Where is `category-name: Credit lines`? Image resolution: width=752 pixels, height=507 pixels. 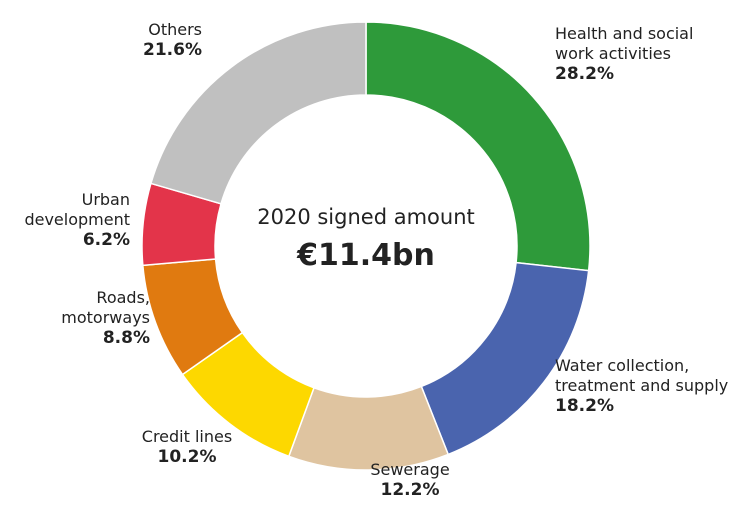 category-name: Credit lines is located at coordinates (187, 436).